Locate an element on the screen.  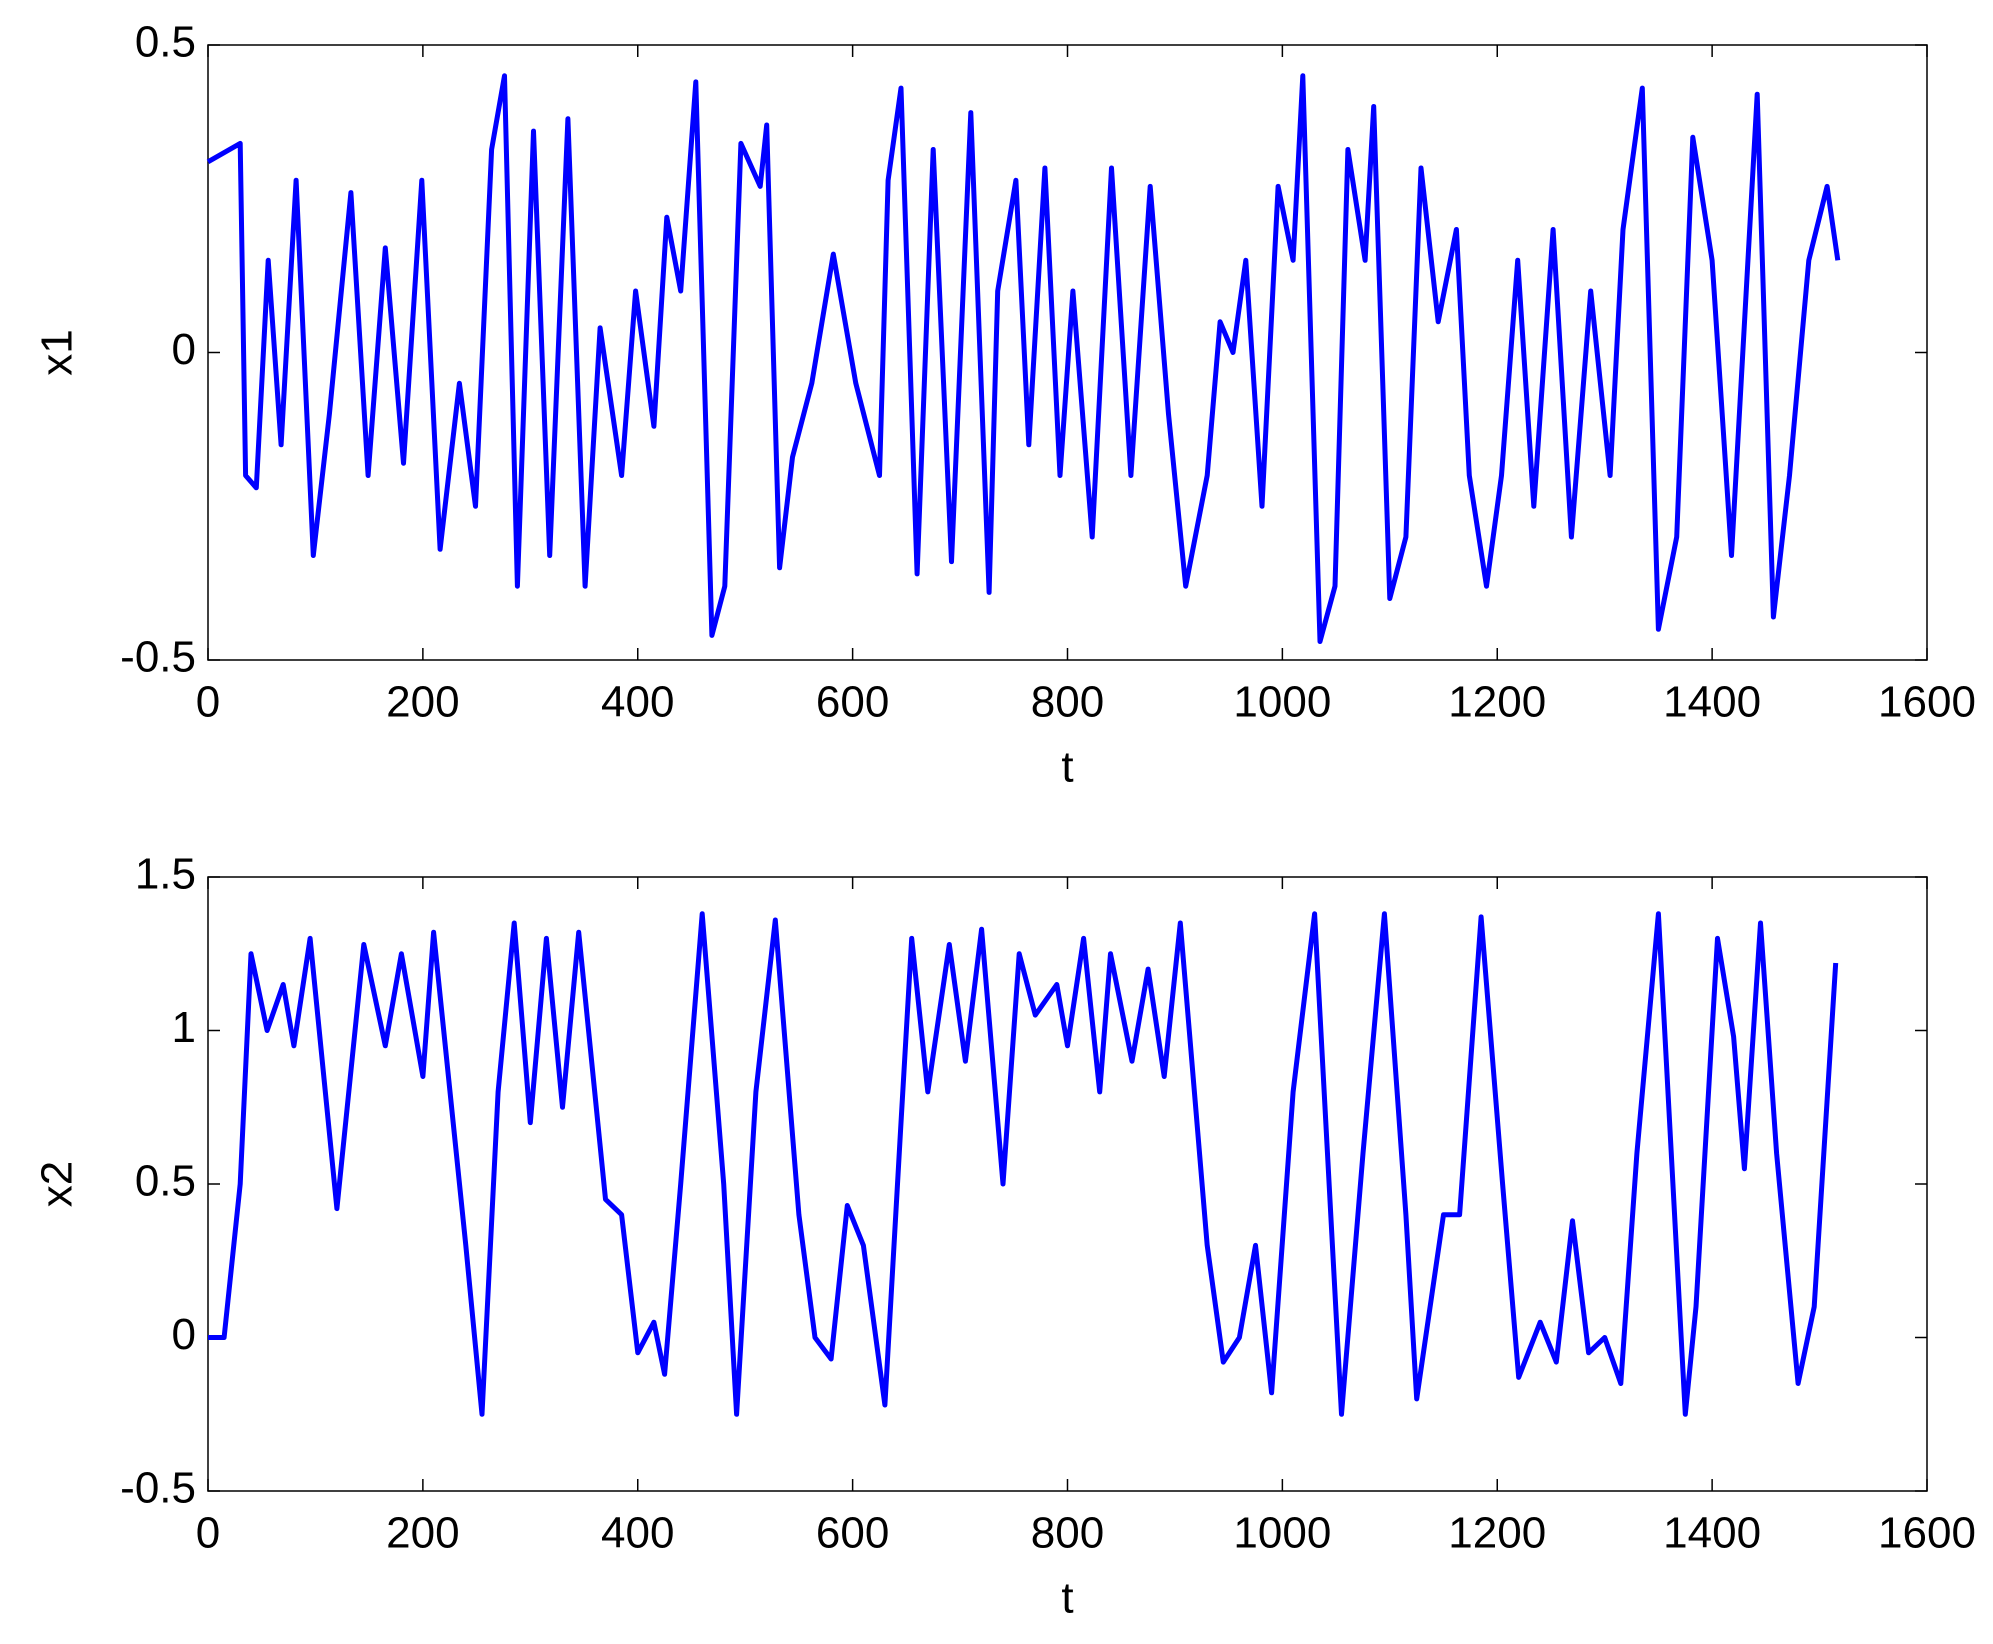
y-axis-label: x1 is located at coordinates (57, 352).